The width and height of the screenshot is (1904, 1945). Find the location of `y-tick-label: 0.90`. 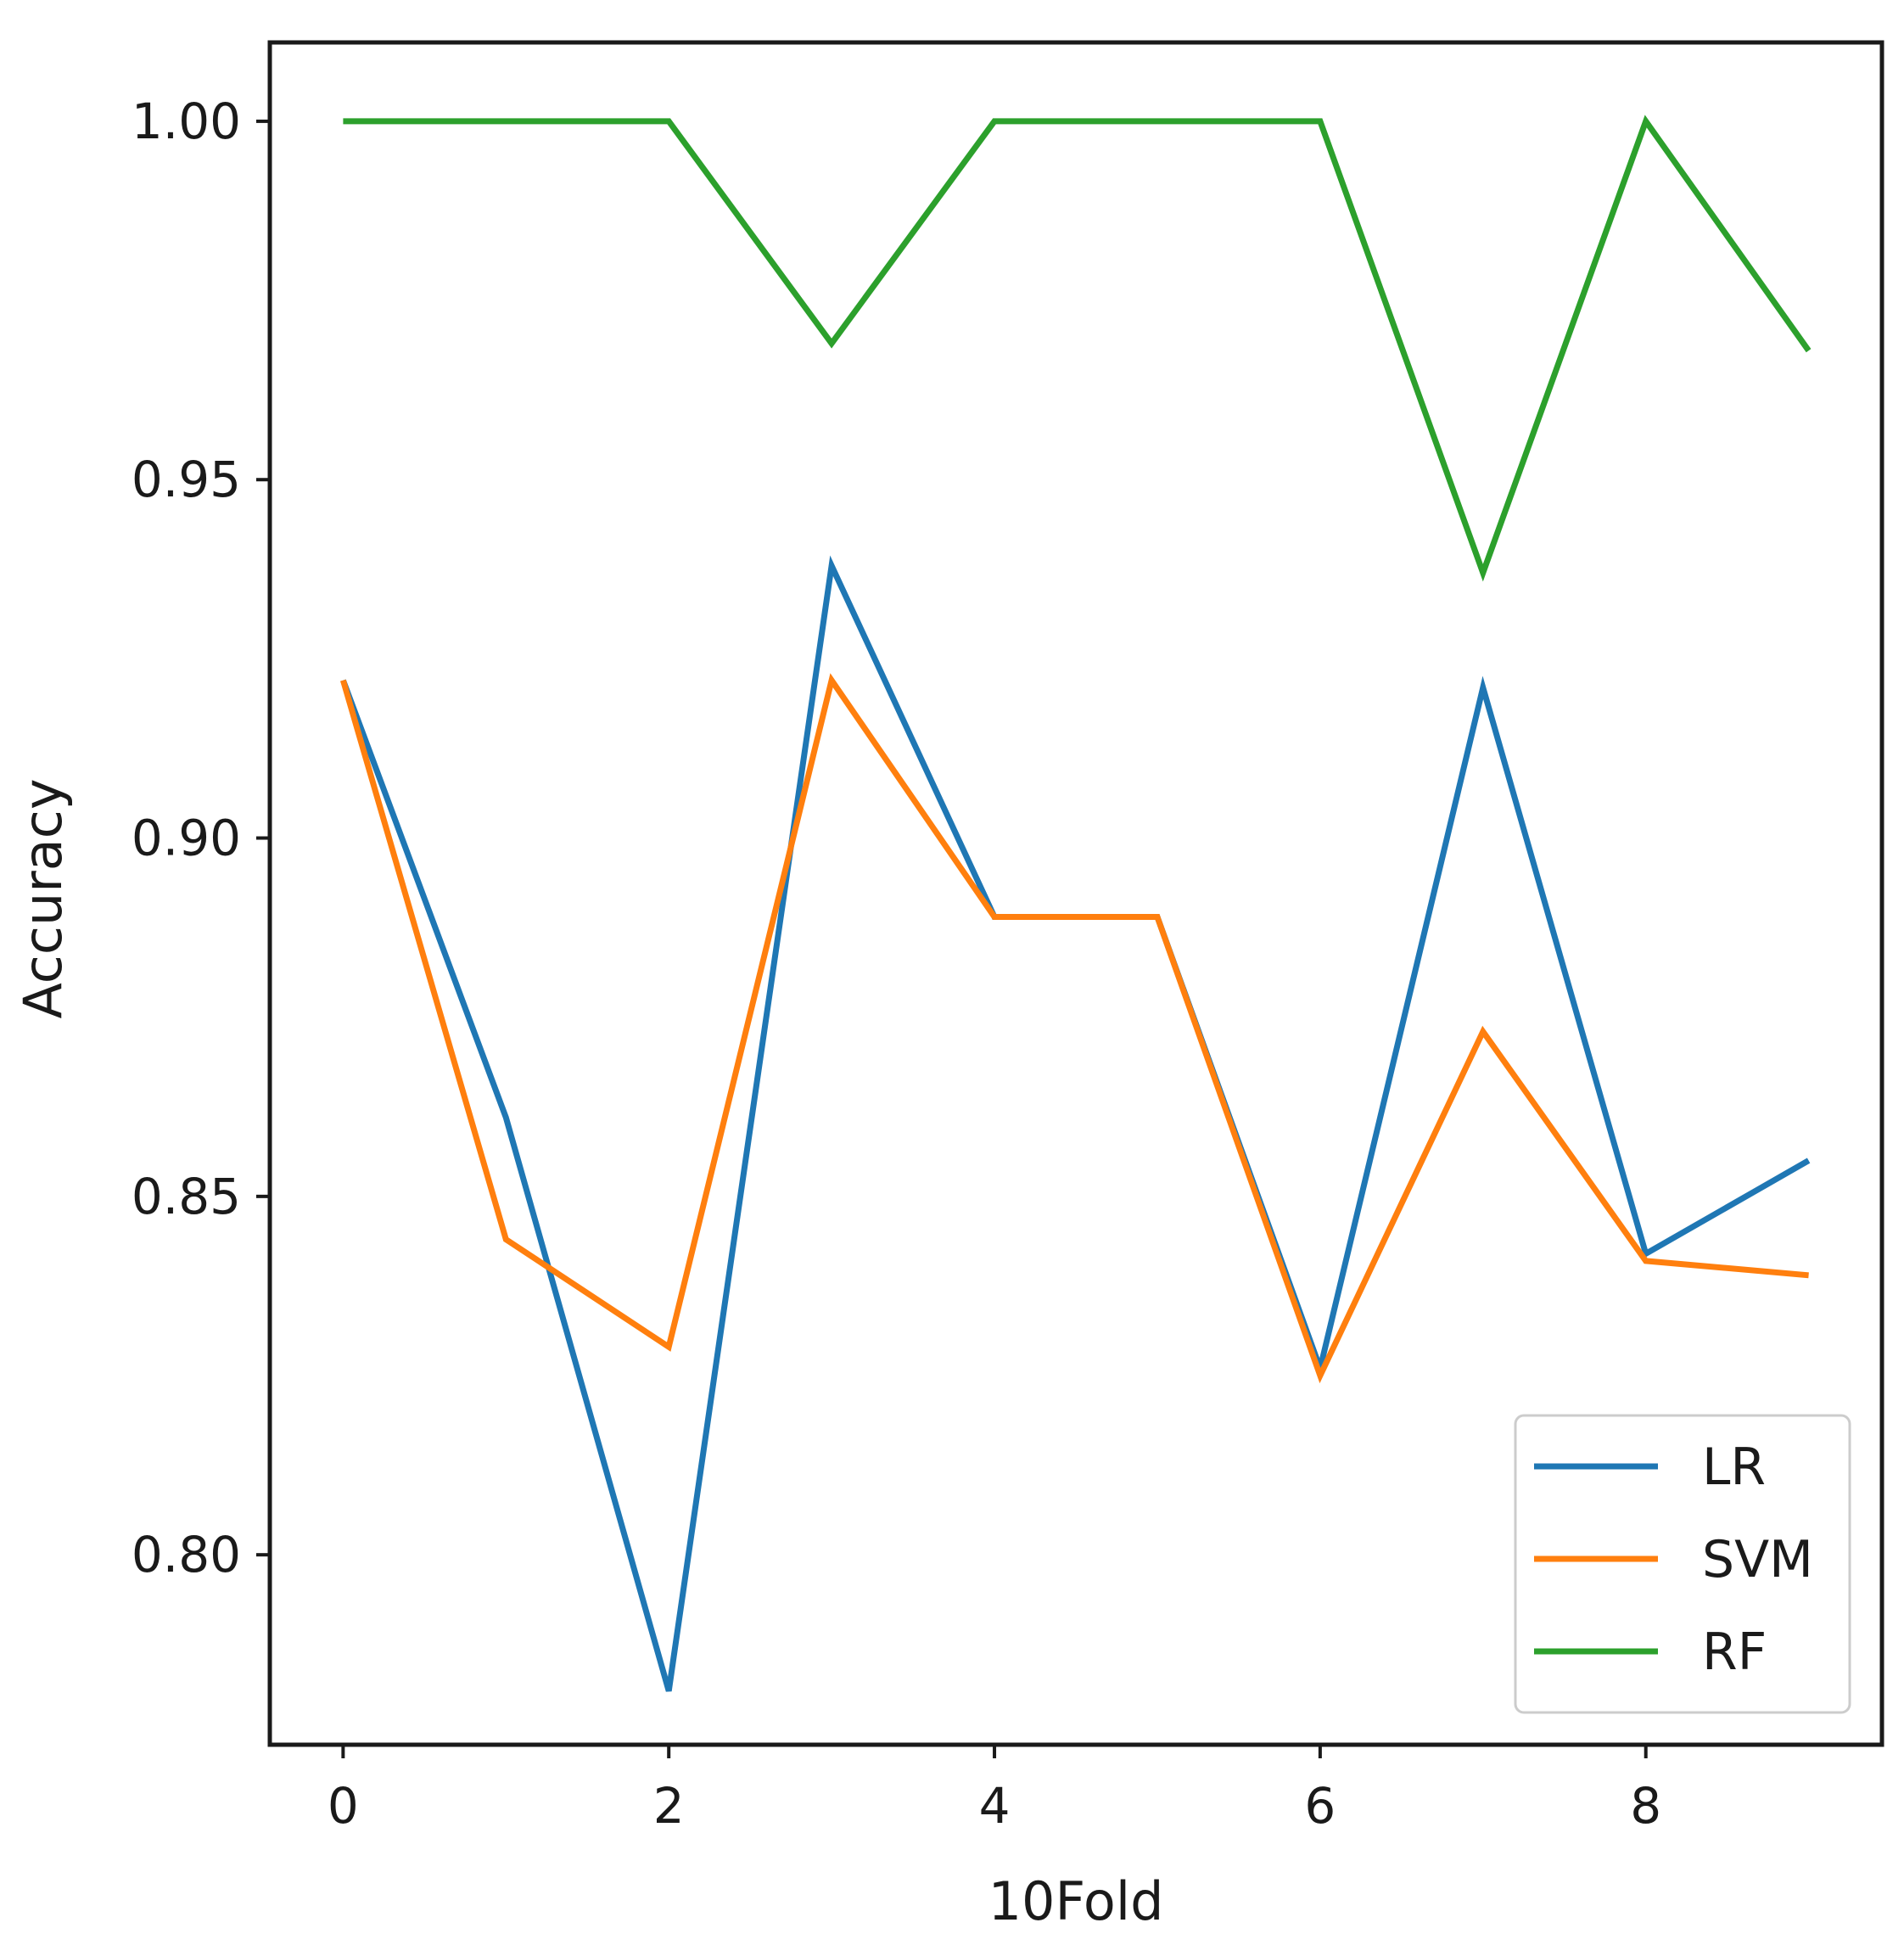

y-tick-label: 0.90 is located at coordinates (187, 838).